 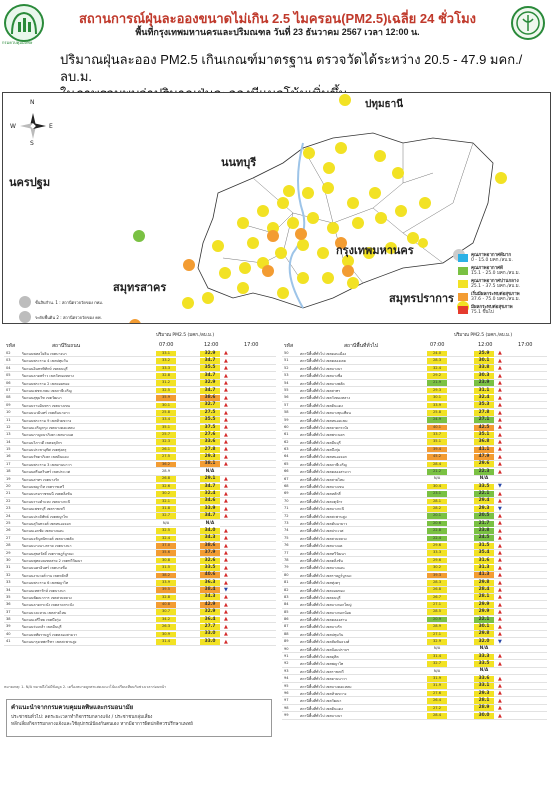 I want to click on table-row: 31 ริมถนนนครอินทร์ เขตบางซื่อ 31.5 33.5 ▲, so click(x=140, y=568).